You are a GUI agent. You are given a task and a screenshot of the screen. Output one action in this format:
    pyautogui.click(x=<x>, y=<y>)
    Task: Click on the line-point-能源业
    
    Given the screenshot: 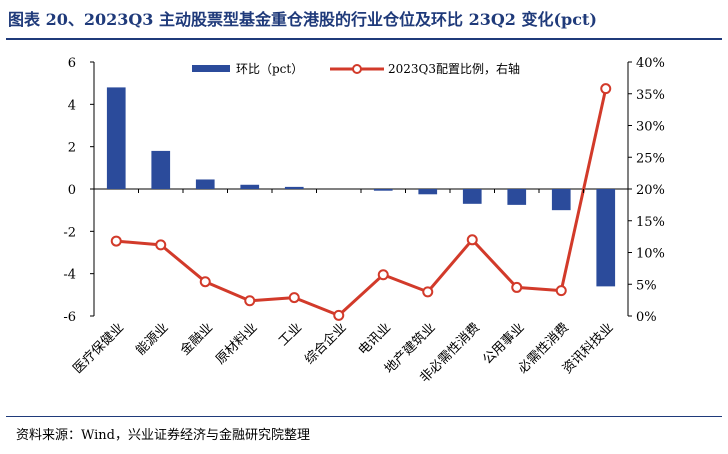 What is the action you would take?
    pyautogui.click(x=161, y=245)
    